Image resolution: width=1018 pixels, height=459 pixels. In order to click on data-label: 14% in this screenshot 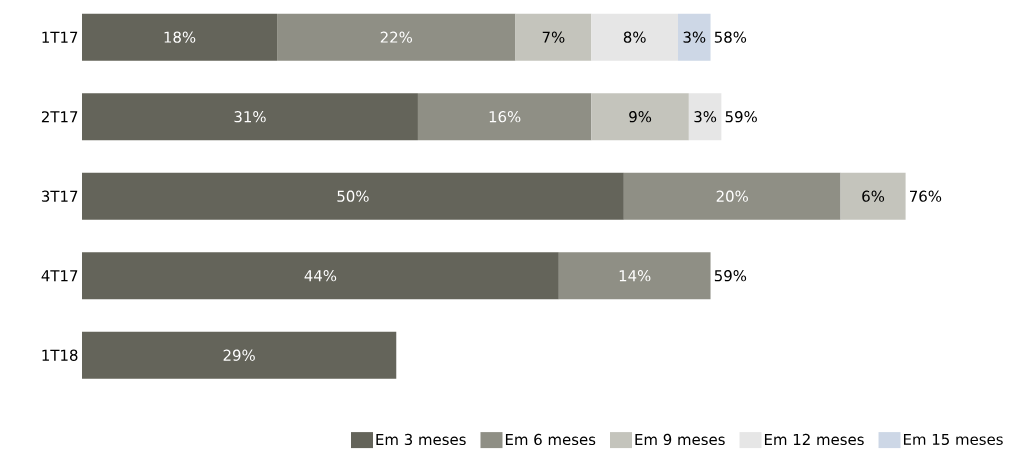, I will do `click(635, 276)`.